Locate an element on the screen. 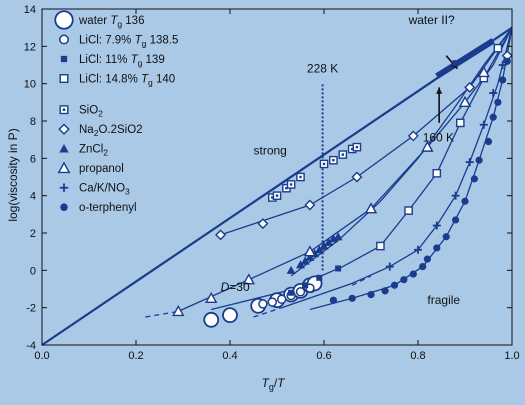 This screenshot has height=405, width=525. y-axis-label: log(viscosity in P) is located at coordinates (13, 174).